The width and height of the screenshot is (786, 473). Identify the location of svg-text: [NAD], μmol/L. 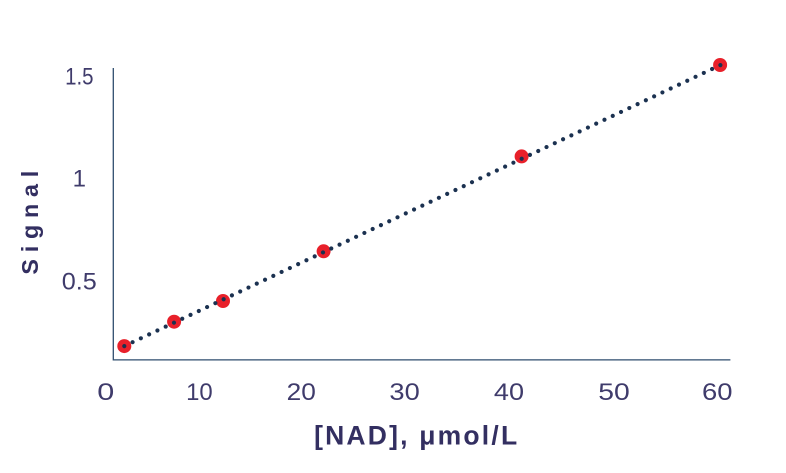
(416, 435).